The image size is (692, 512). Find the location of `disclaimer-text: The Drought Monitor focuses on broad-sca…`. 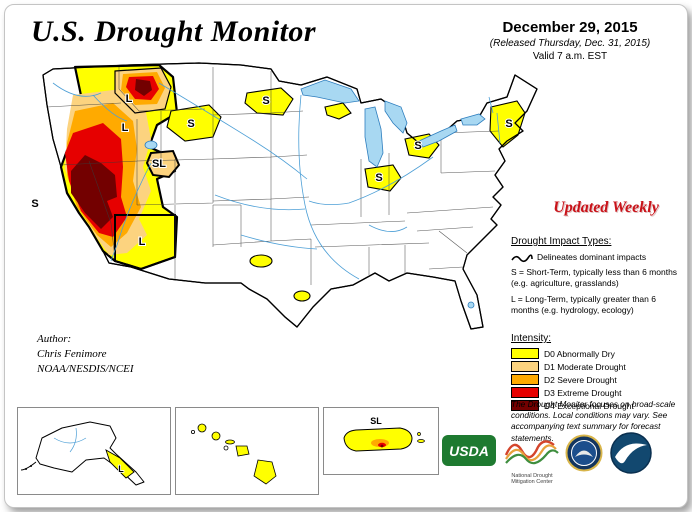

disclaimer-text: The Drought Monitor focuses on broad-sca… is located at coordinates (593, 421).